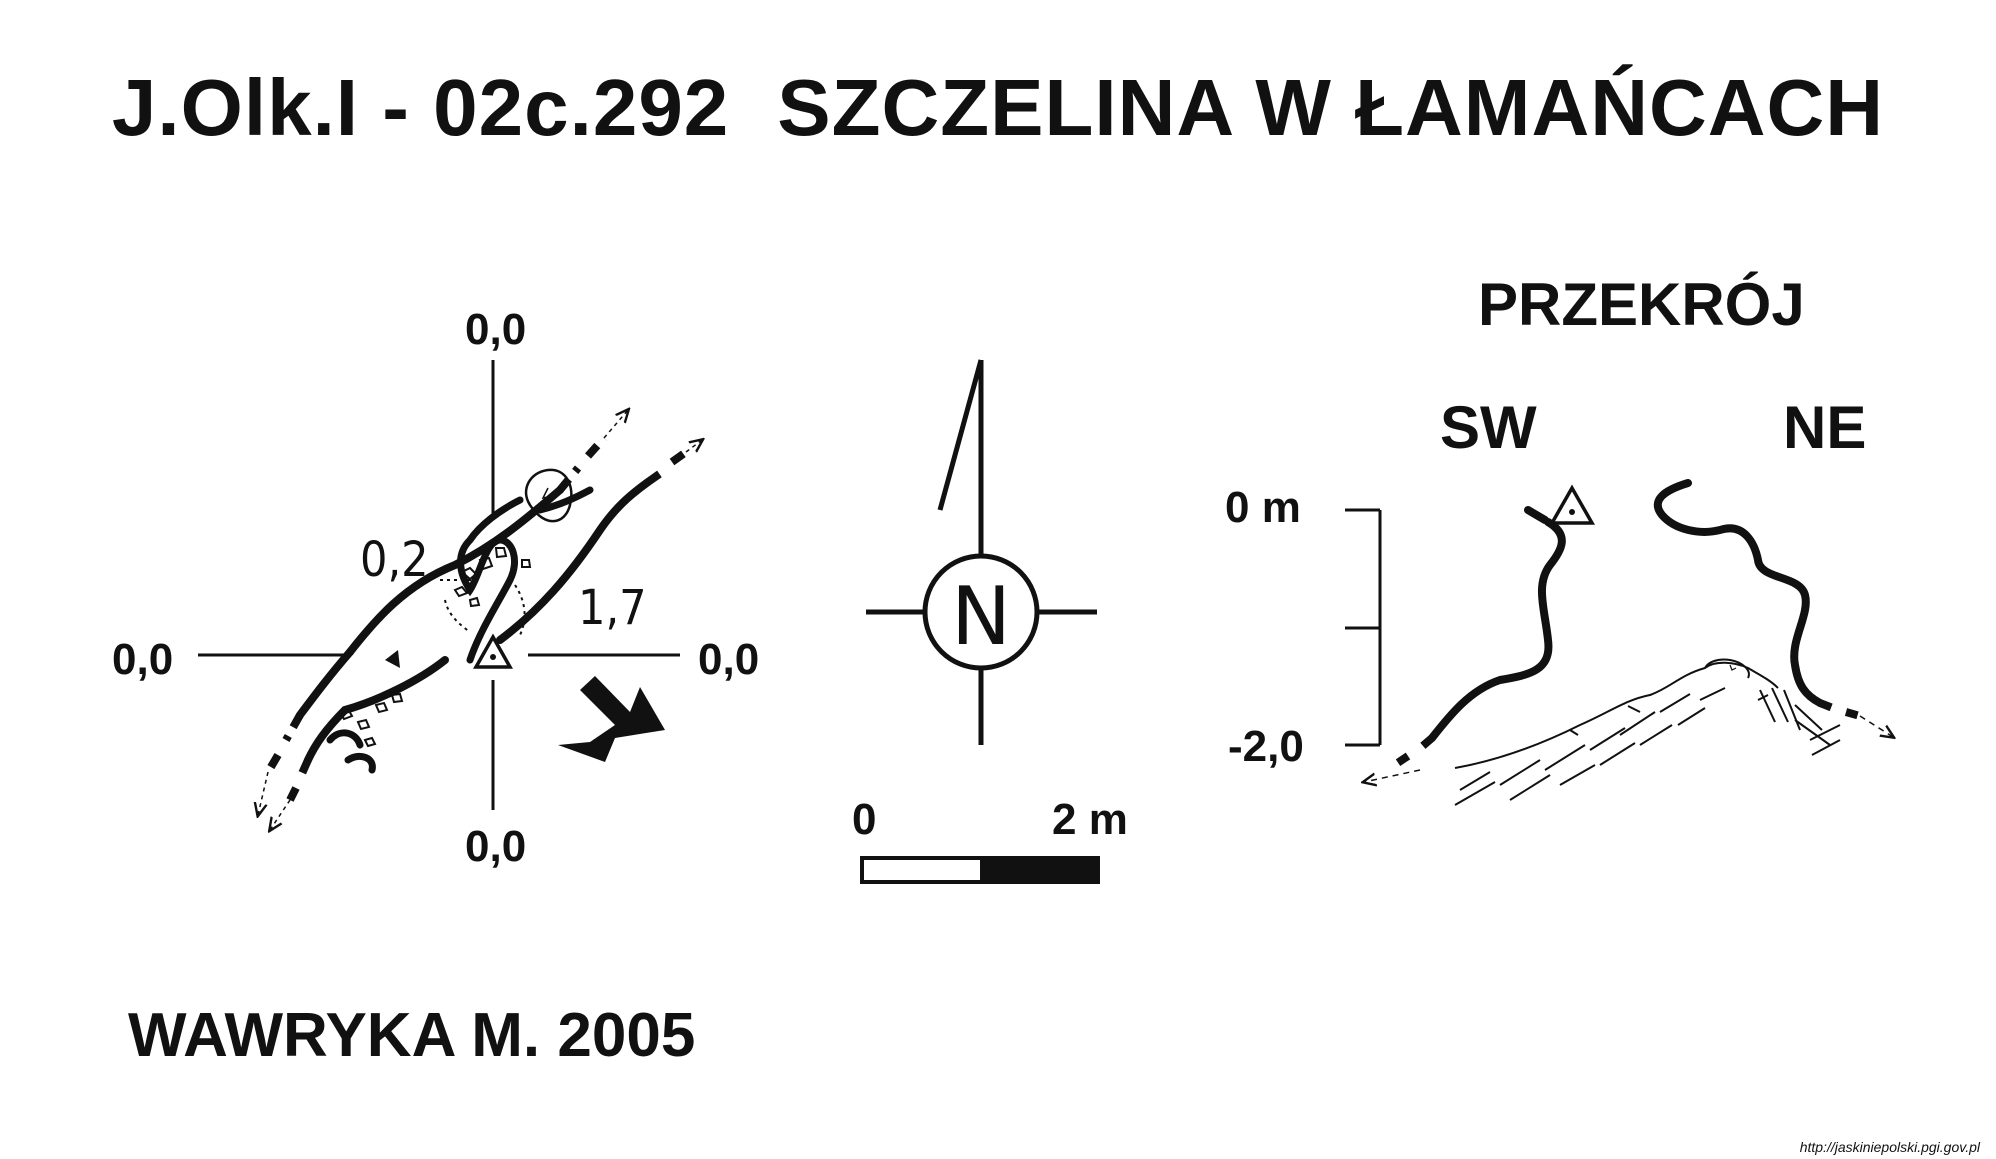 The height and width of the screenshot is (1159, 1996). What do you see at coordinates (1738, 593) in the screenshot?
I see `section-wall-ne` at bounding box center [1738, 593].